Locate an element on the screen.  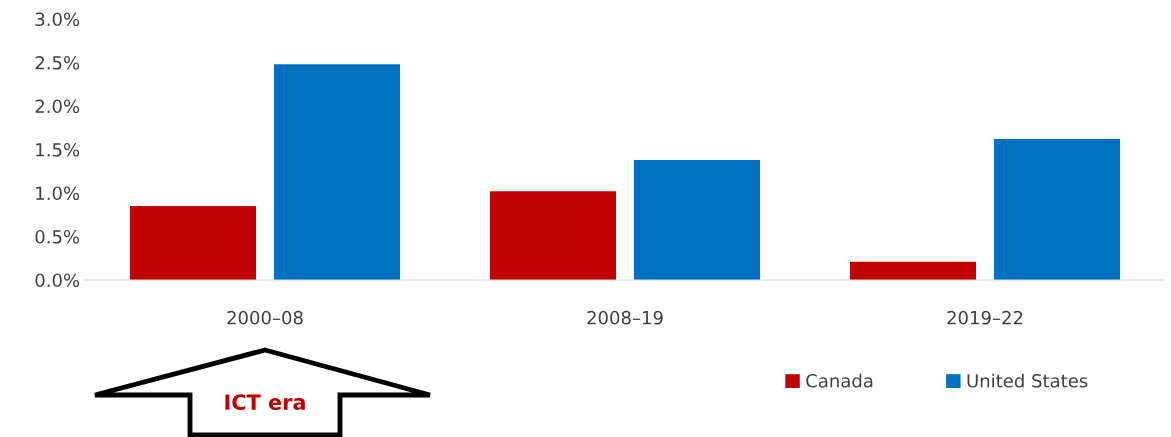
x-tick-label: 2008–19 is located at coordinates (625, 317).